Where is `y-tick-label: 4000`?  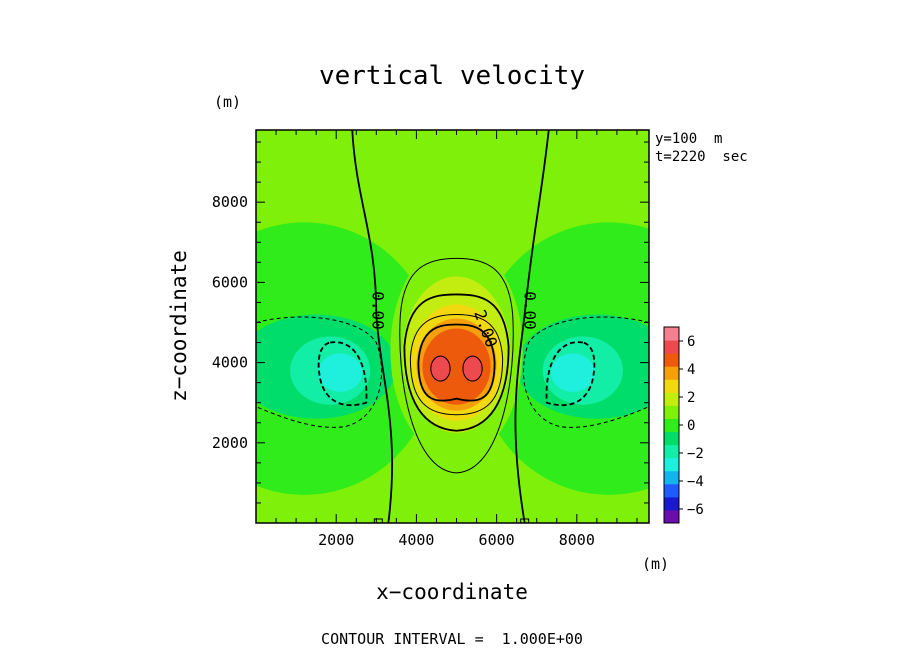 y-tick-label: 4000 is located at coordinates (230, 363).